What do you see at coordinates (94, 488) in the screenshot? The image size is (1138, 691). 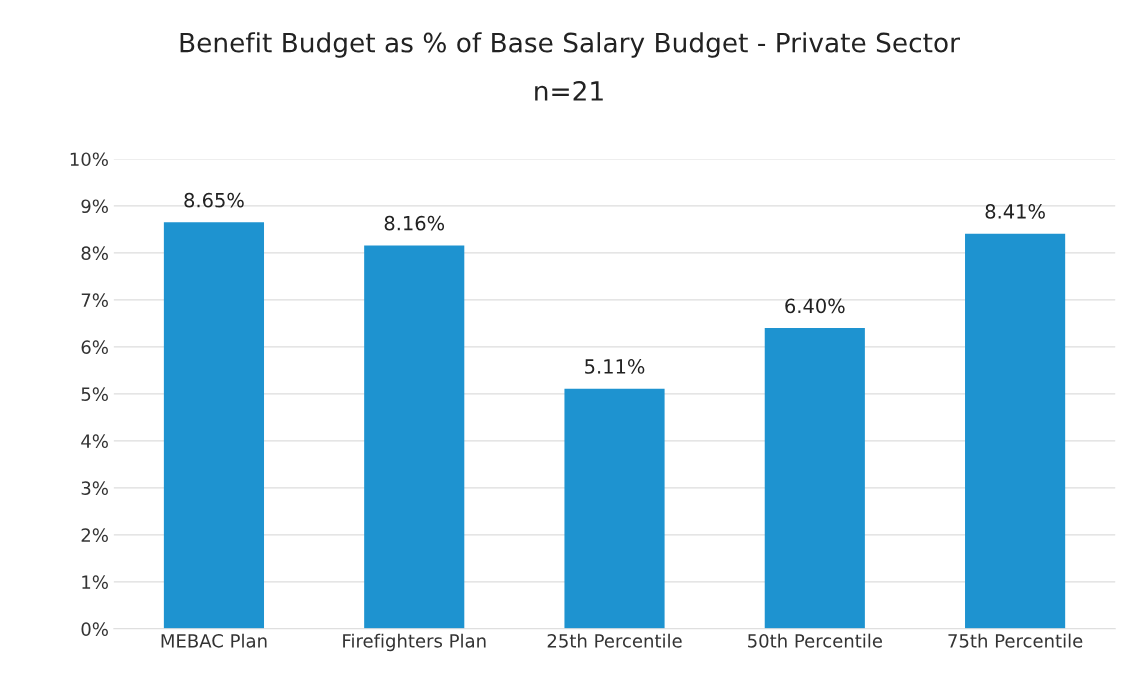 I see `y-tick-label: 3%` at bounding box center [94, 488].